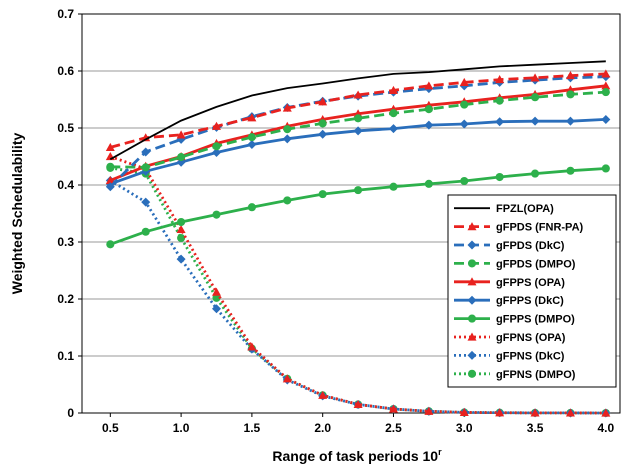  What do you see at coordinates (530, 283) in the screenshot?
I see `legend-label: gFPPS (OPA)` at bounding box center [530, 283].